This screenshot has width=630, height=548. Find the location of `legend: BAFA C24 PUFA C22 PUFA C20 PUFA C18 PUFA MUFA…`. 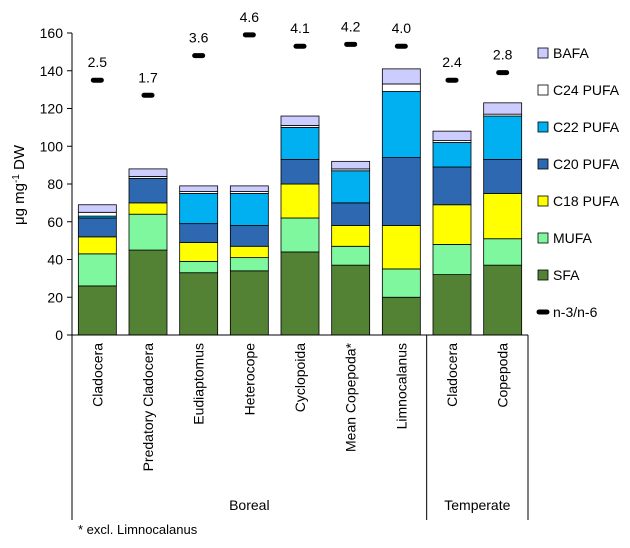

legend: BAFA C24 PUFA C22 PUFA C20 PUFA C18 PUFA MUFA… is located at coordinates (578, 182).